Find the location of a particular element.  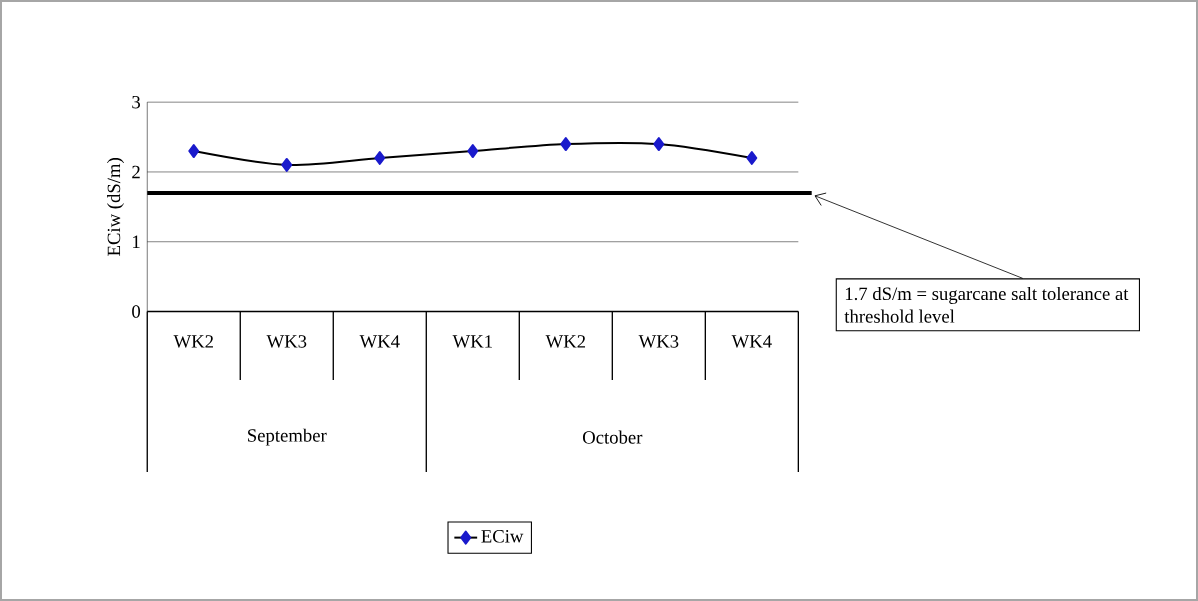

y-tick-label: 3 is located at coordinates (136, 102).